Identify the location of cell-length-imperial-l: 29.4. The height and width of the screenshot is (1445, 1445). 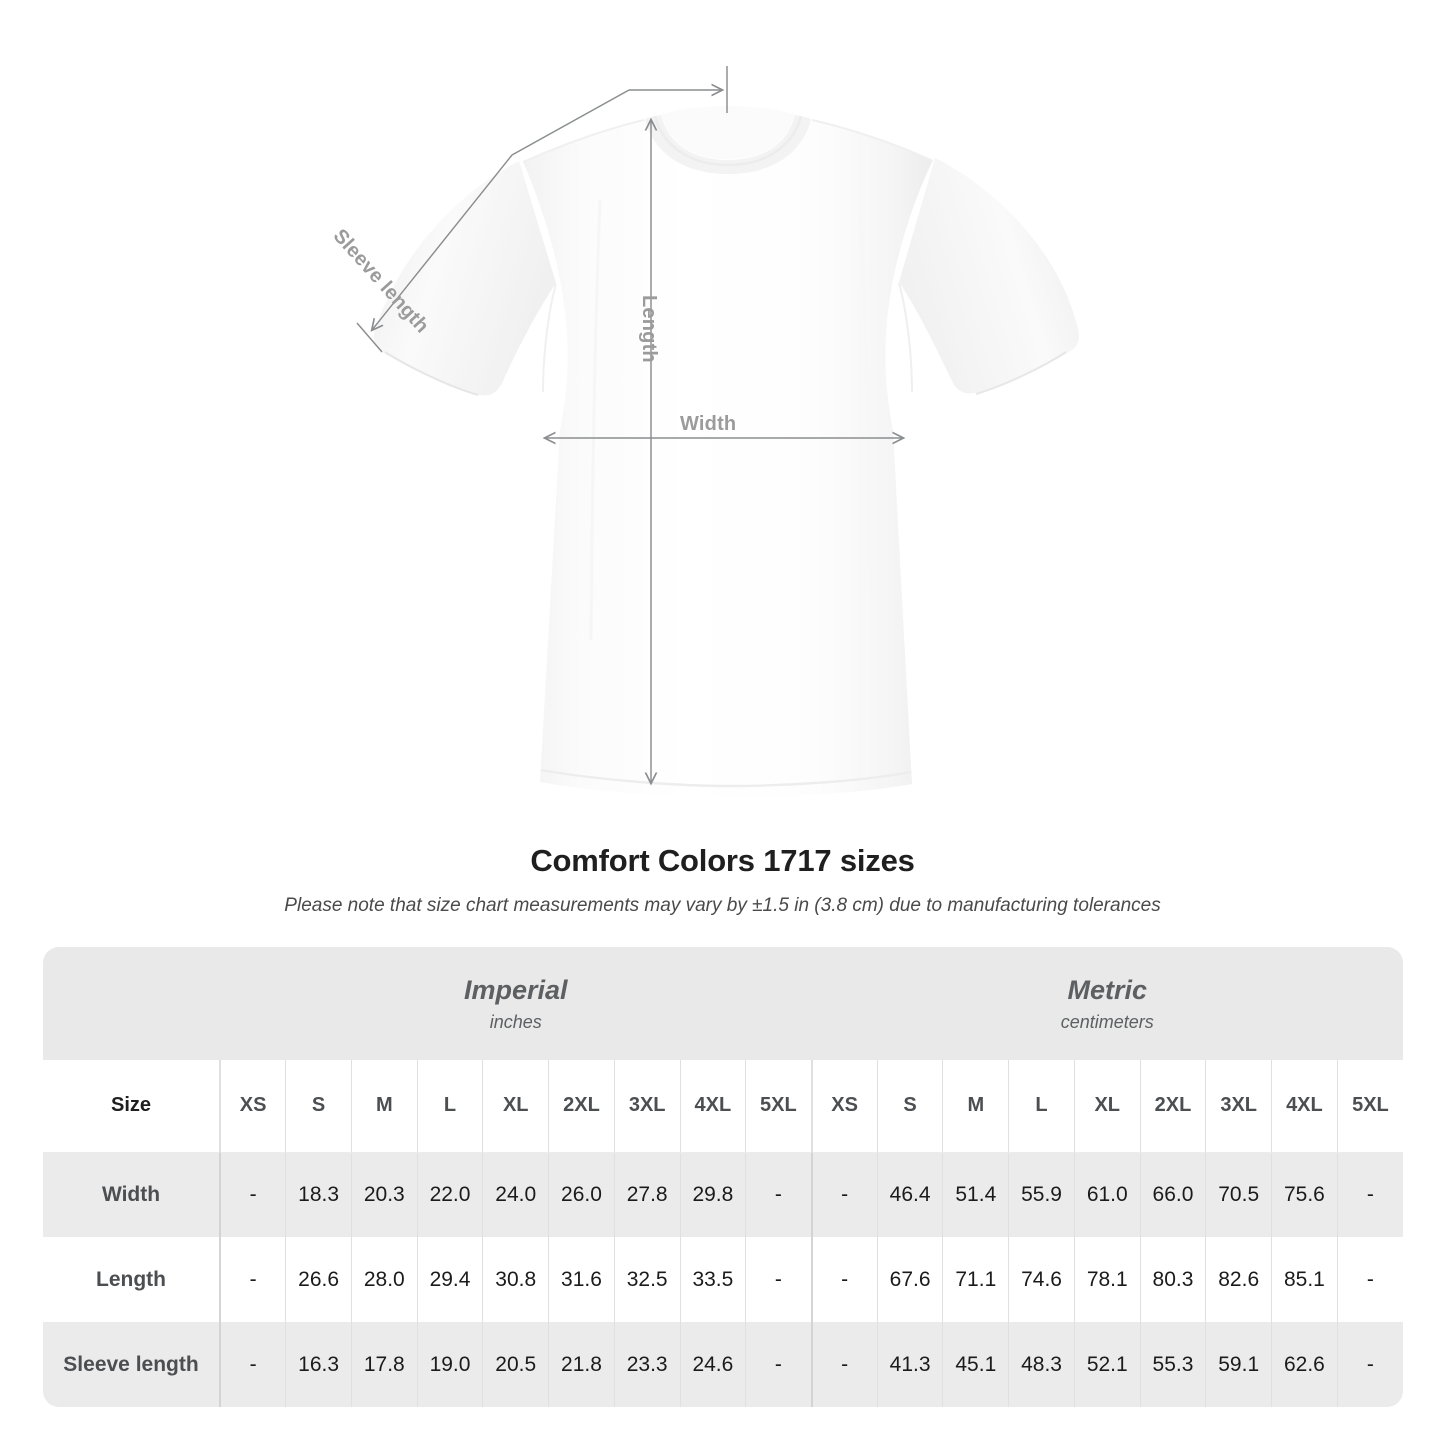
(449, 1279).